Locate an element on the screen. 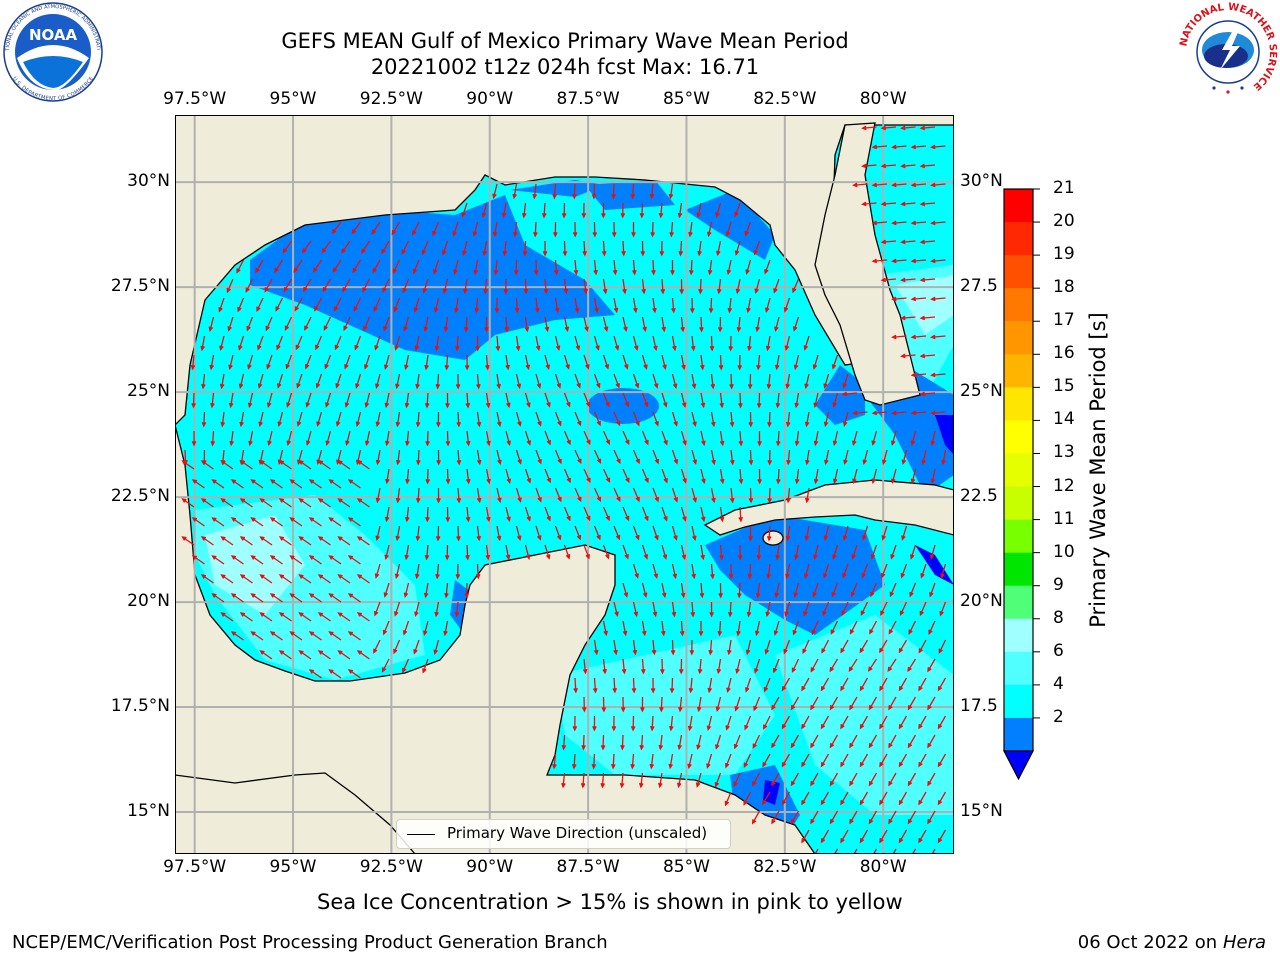 Image resolution: width=1280 pixels, height=960 pixels. colorbar-tick-5: 16 is located at coordinates (1064, 353).